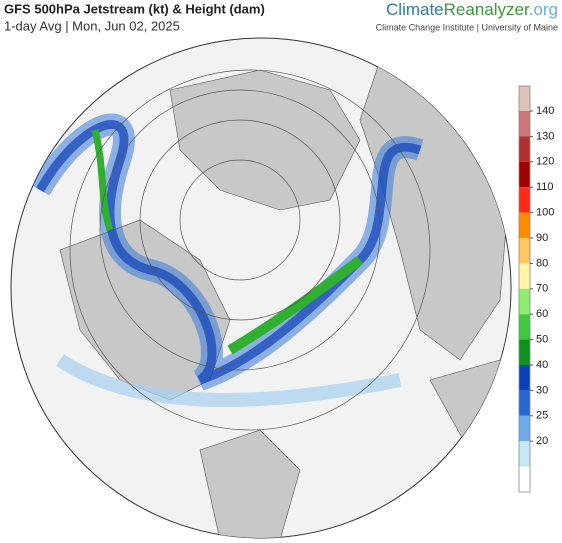 The width and height of the screenshot is (562, 543). What do you see at coordinates (545, 162) in the screenshot?
I see `colorbar-label: 120` at bounding box center [545, 162].